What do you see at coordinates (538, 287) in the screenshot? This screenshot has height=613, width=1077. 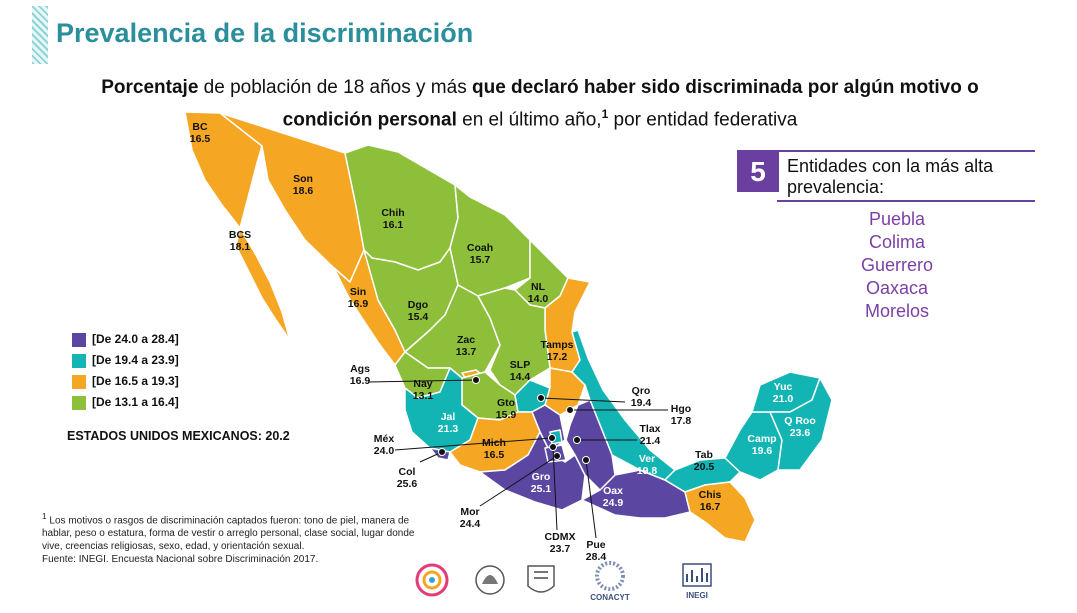 I see `state-label: NL` at bounding box center [538, 287].